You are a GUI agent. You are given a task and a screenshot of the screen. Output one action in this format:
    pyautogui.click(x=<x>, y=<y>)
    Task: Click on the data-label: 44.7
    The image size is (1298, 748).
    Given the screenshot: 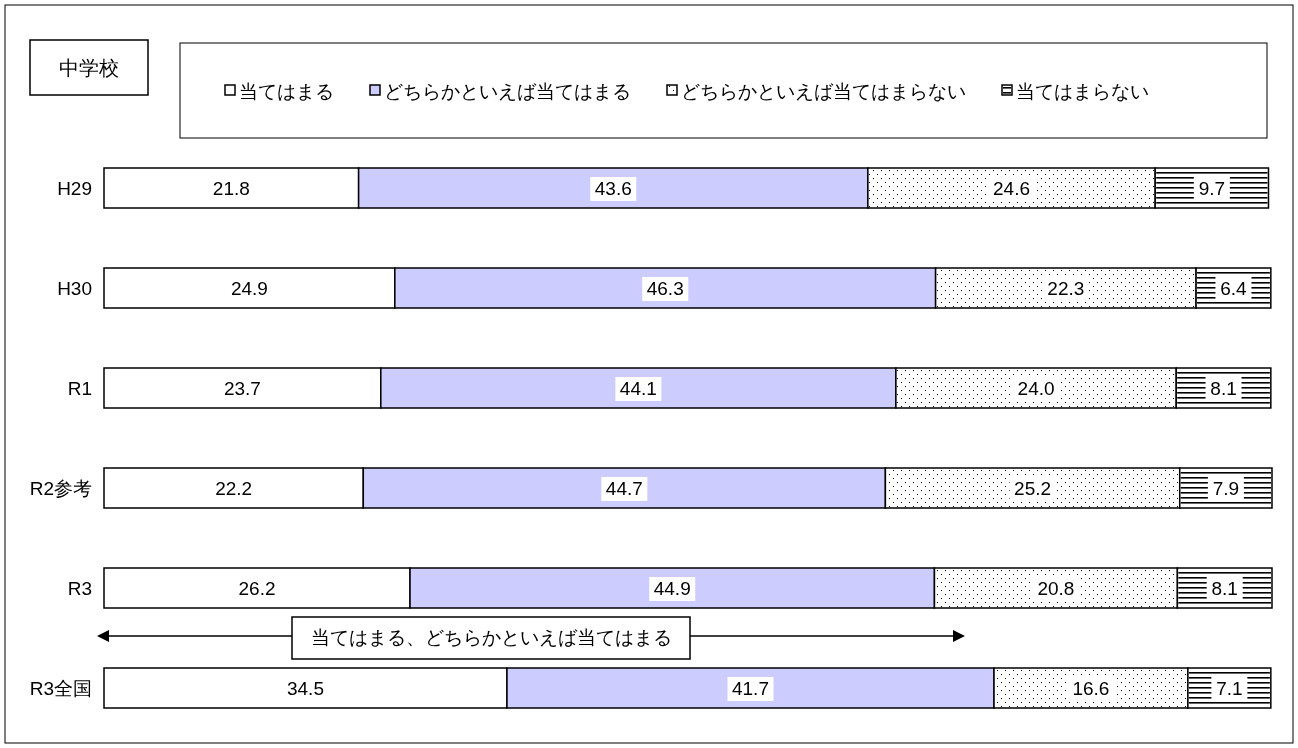 What is the action you would take?
    pyautogui.click(x=624, y=488)
    